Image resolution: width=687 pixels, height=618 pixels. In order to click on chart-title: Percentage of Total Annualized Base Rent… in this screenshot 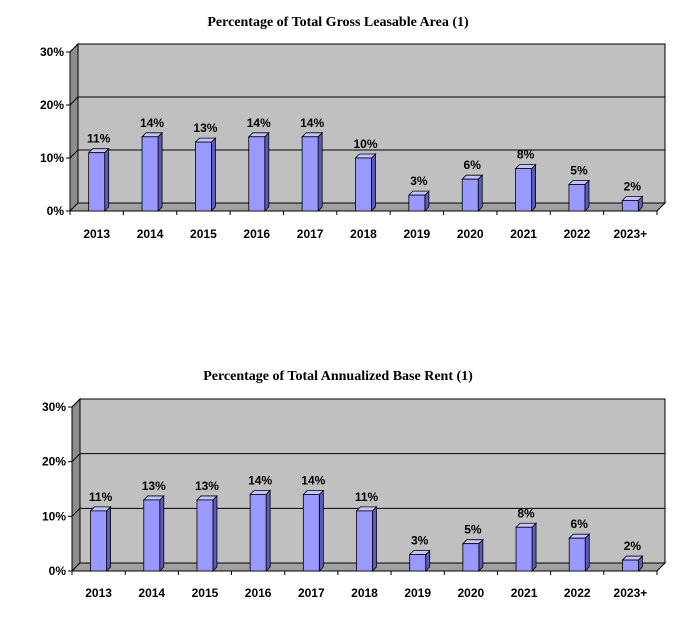, I will do `click(338, 376)`.